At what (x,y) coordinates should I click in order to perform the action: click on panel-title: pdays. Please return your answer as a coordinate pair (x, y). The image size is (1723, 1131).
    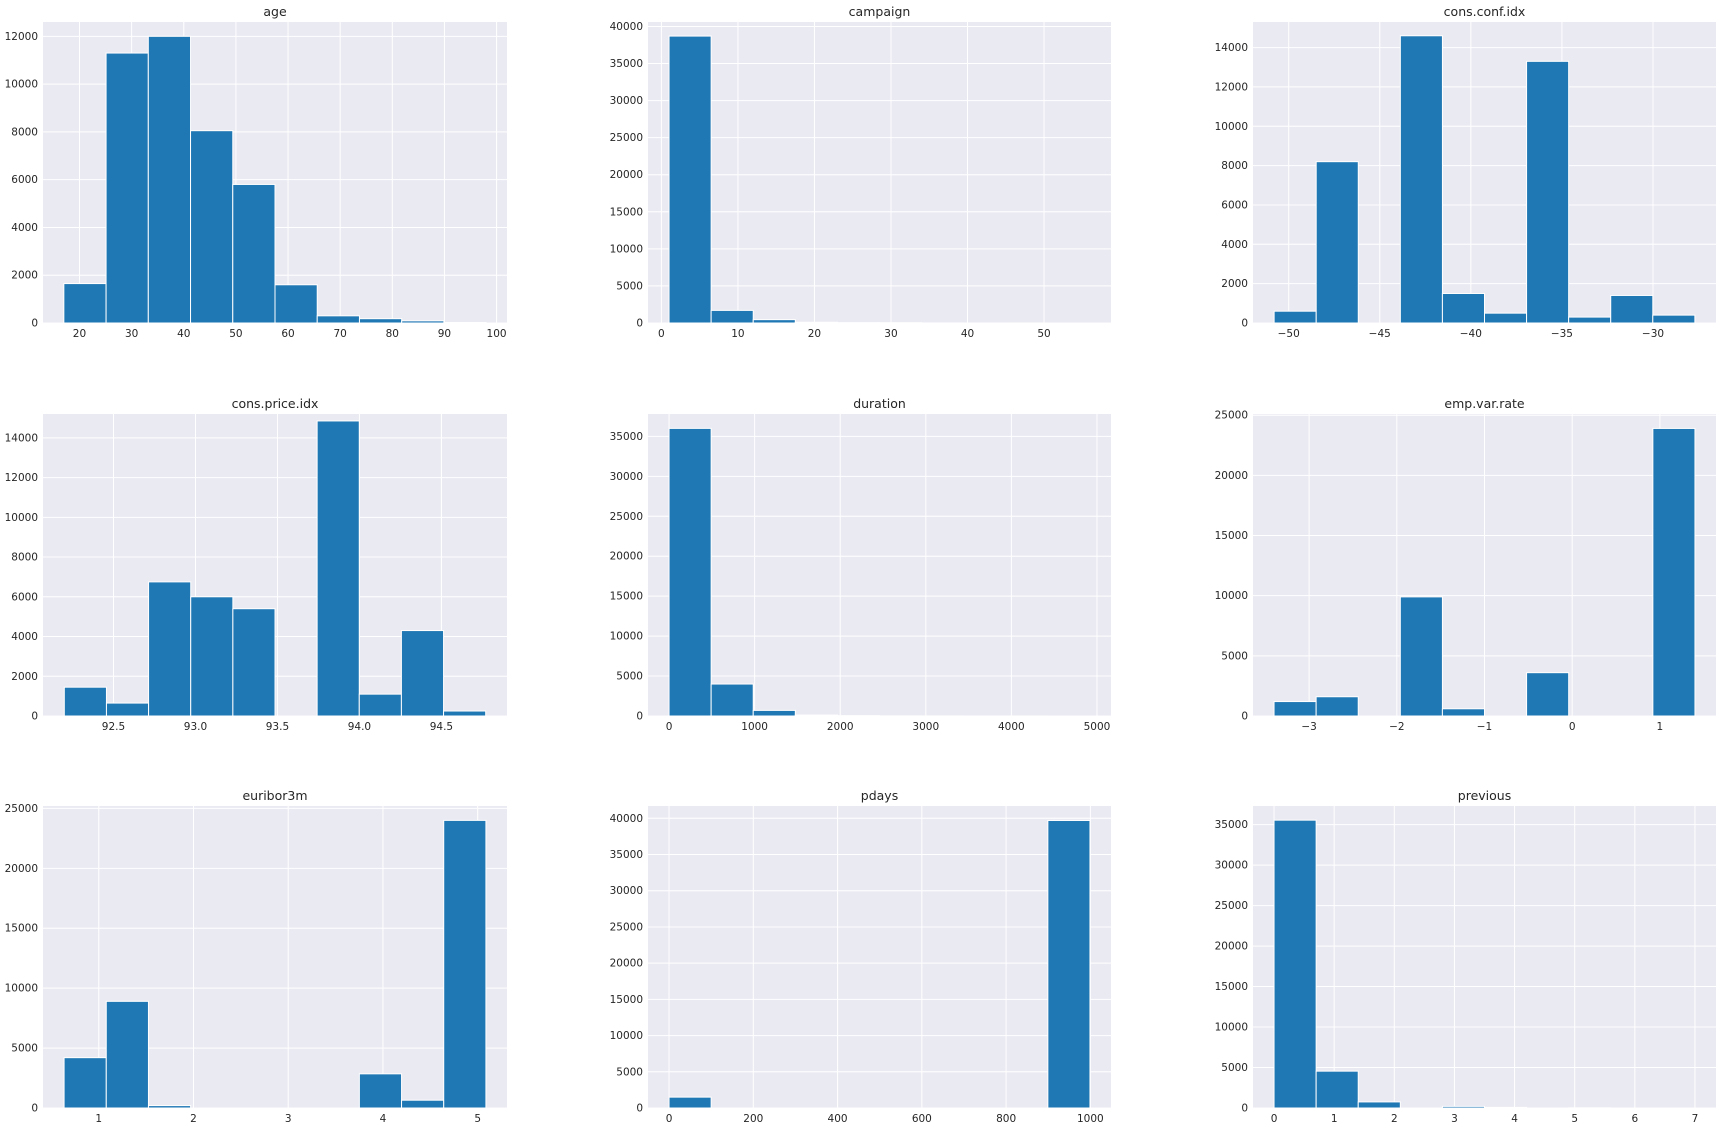
    Looking at the image, I should click on (879, 795).